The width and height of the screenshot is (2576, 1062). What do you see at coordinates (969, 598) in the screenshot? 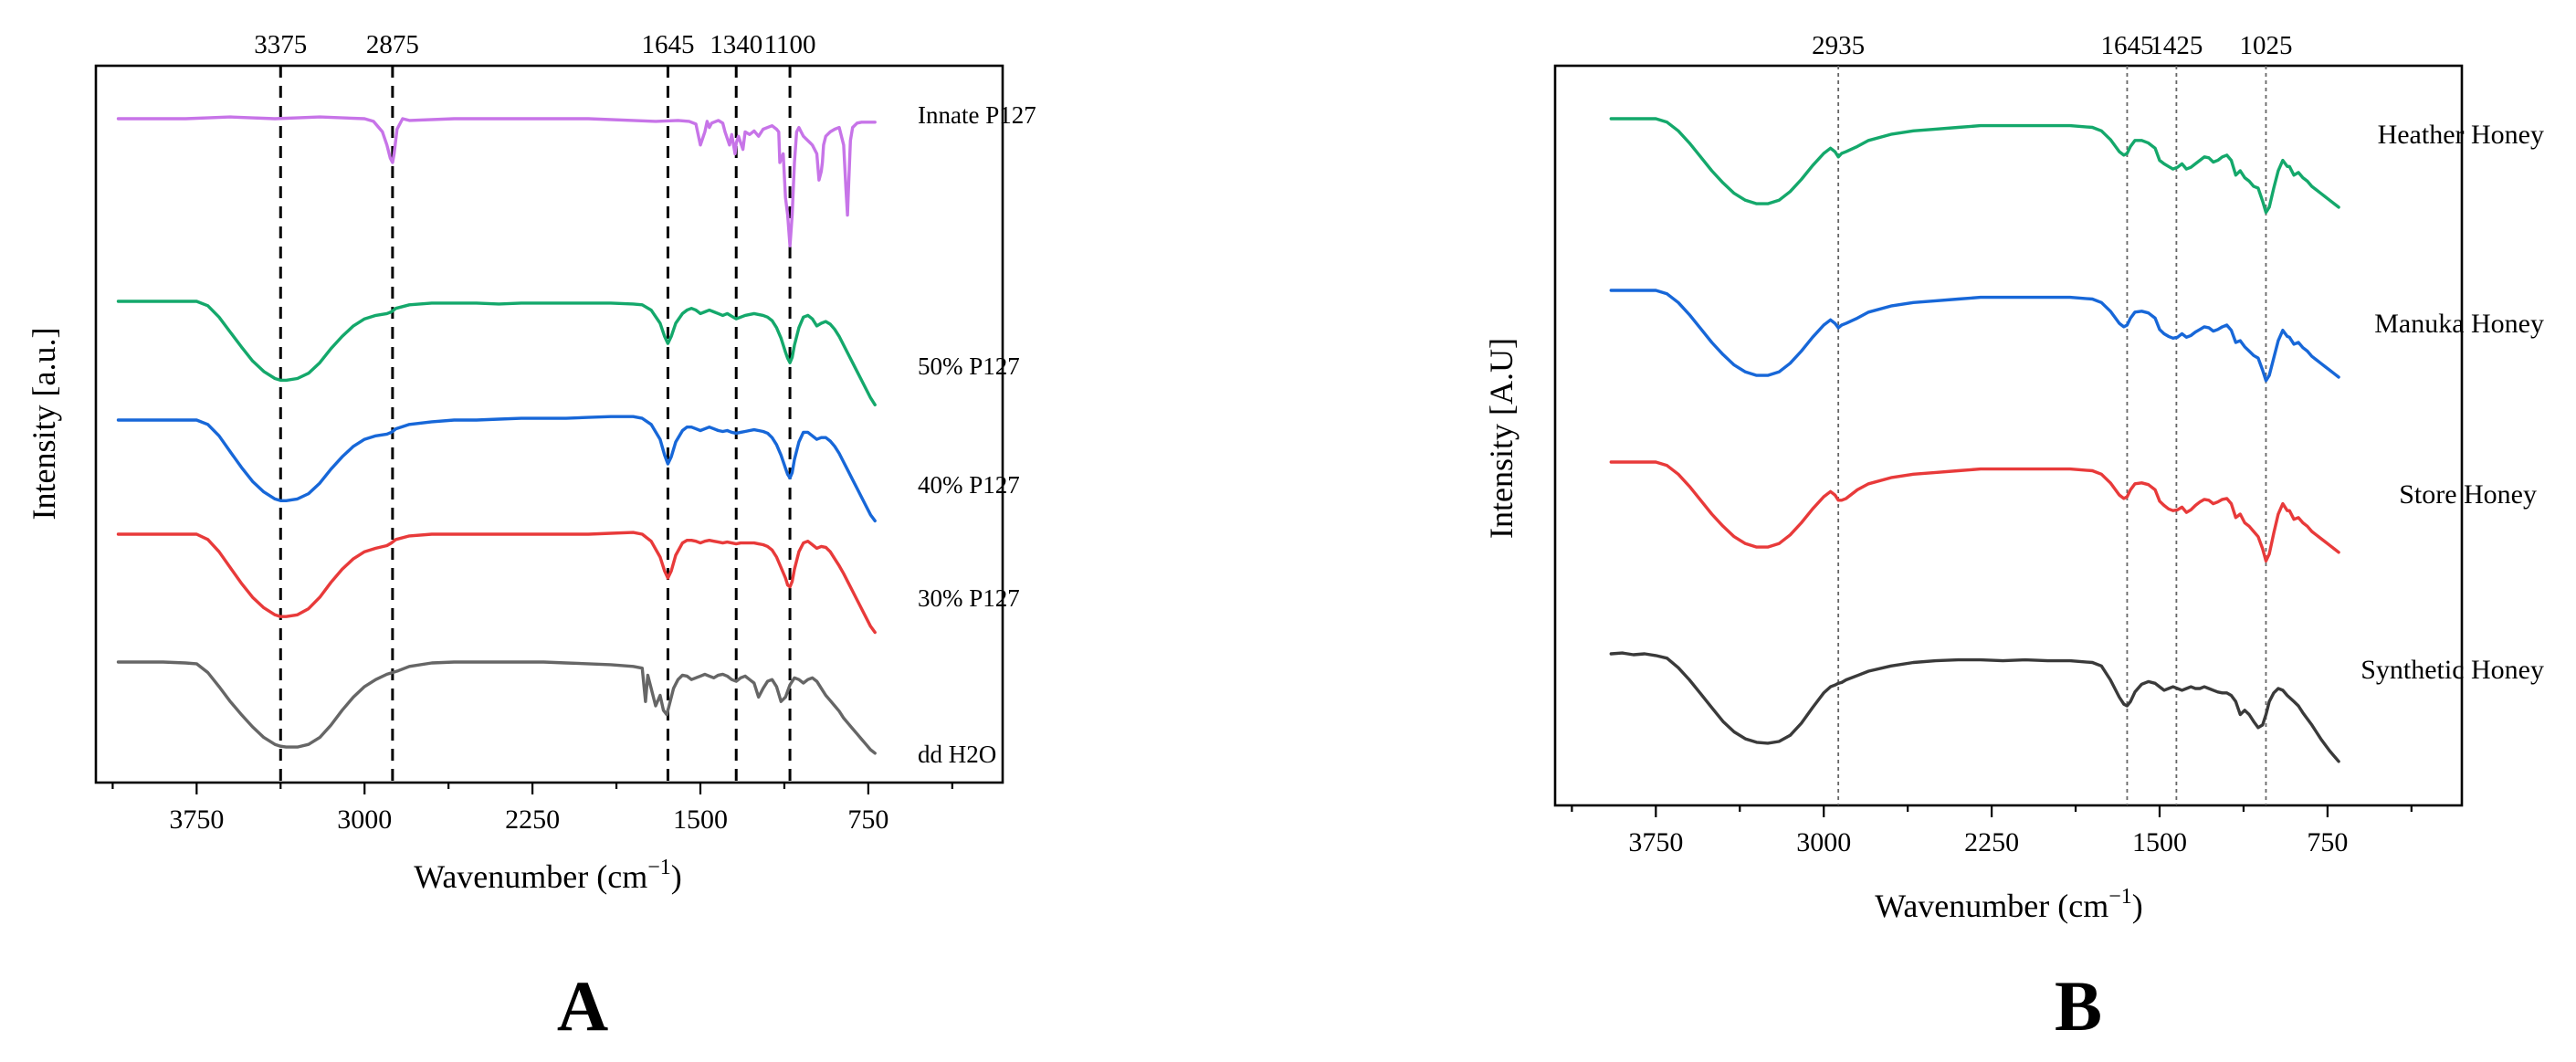
I see `panel-a-series-label-30-p127: 30% P127` at bounding box center [969, 598].